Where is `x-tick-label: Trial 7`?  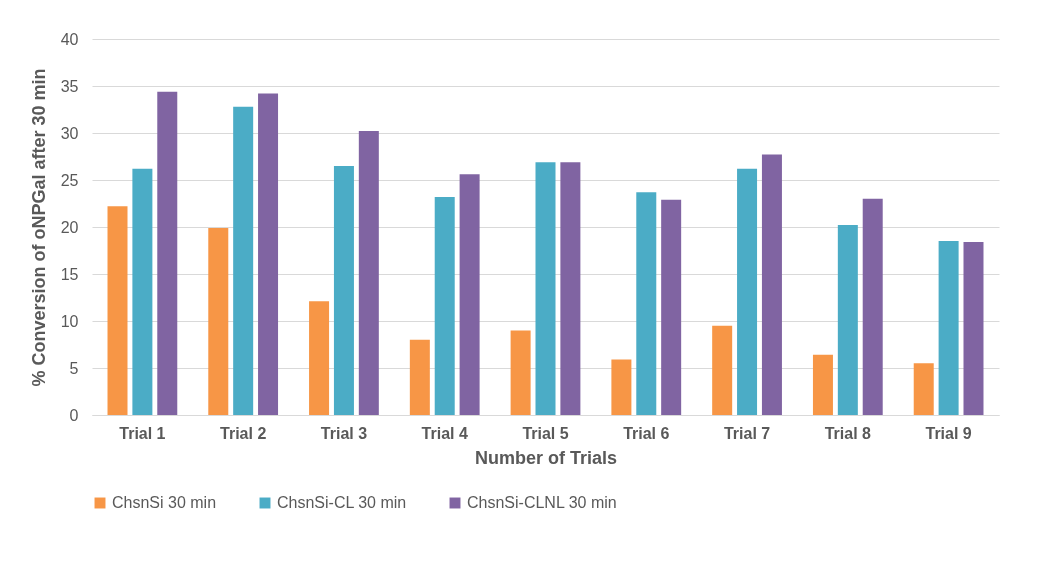 x-tick-label: Trial 7 is located at coordinates (747, 433).